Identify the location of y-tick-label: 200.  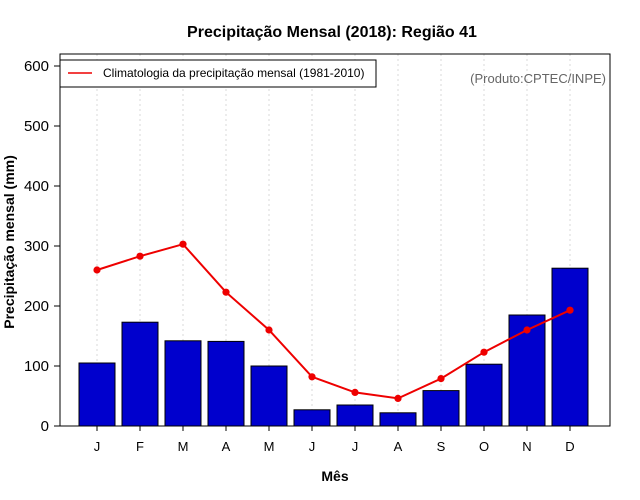
(36, 306).